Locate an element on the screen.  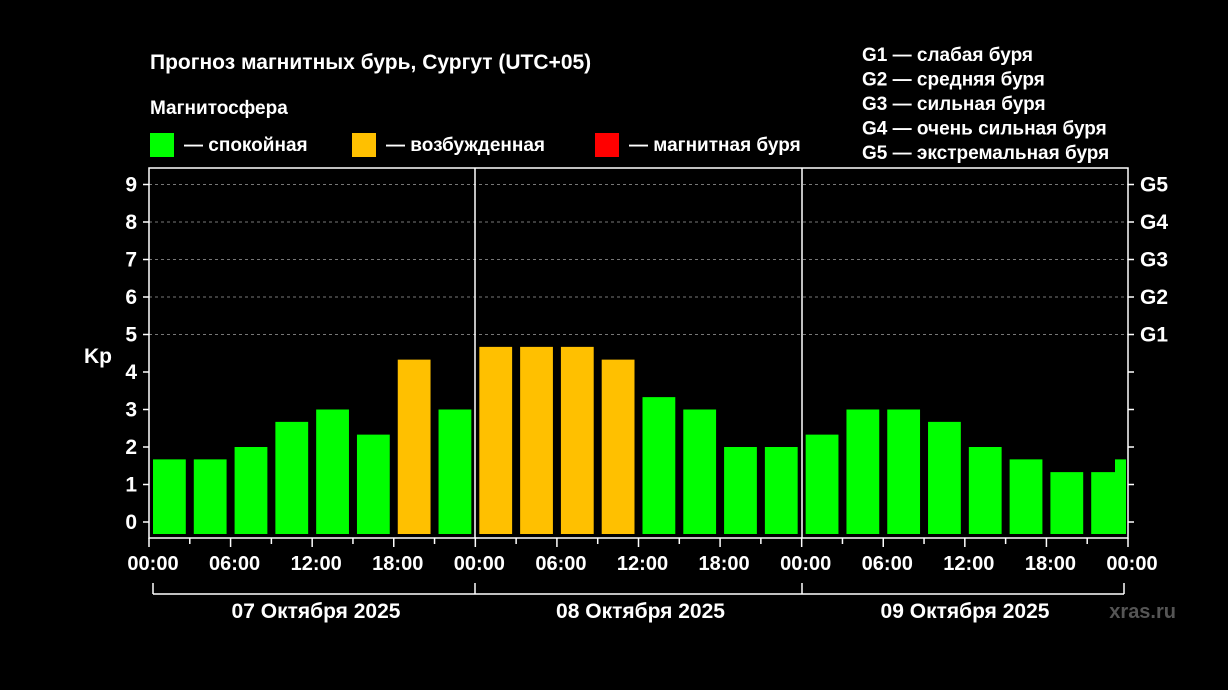
day-label: 08 Октября 2025 is located at coordinates (640, 611).